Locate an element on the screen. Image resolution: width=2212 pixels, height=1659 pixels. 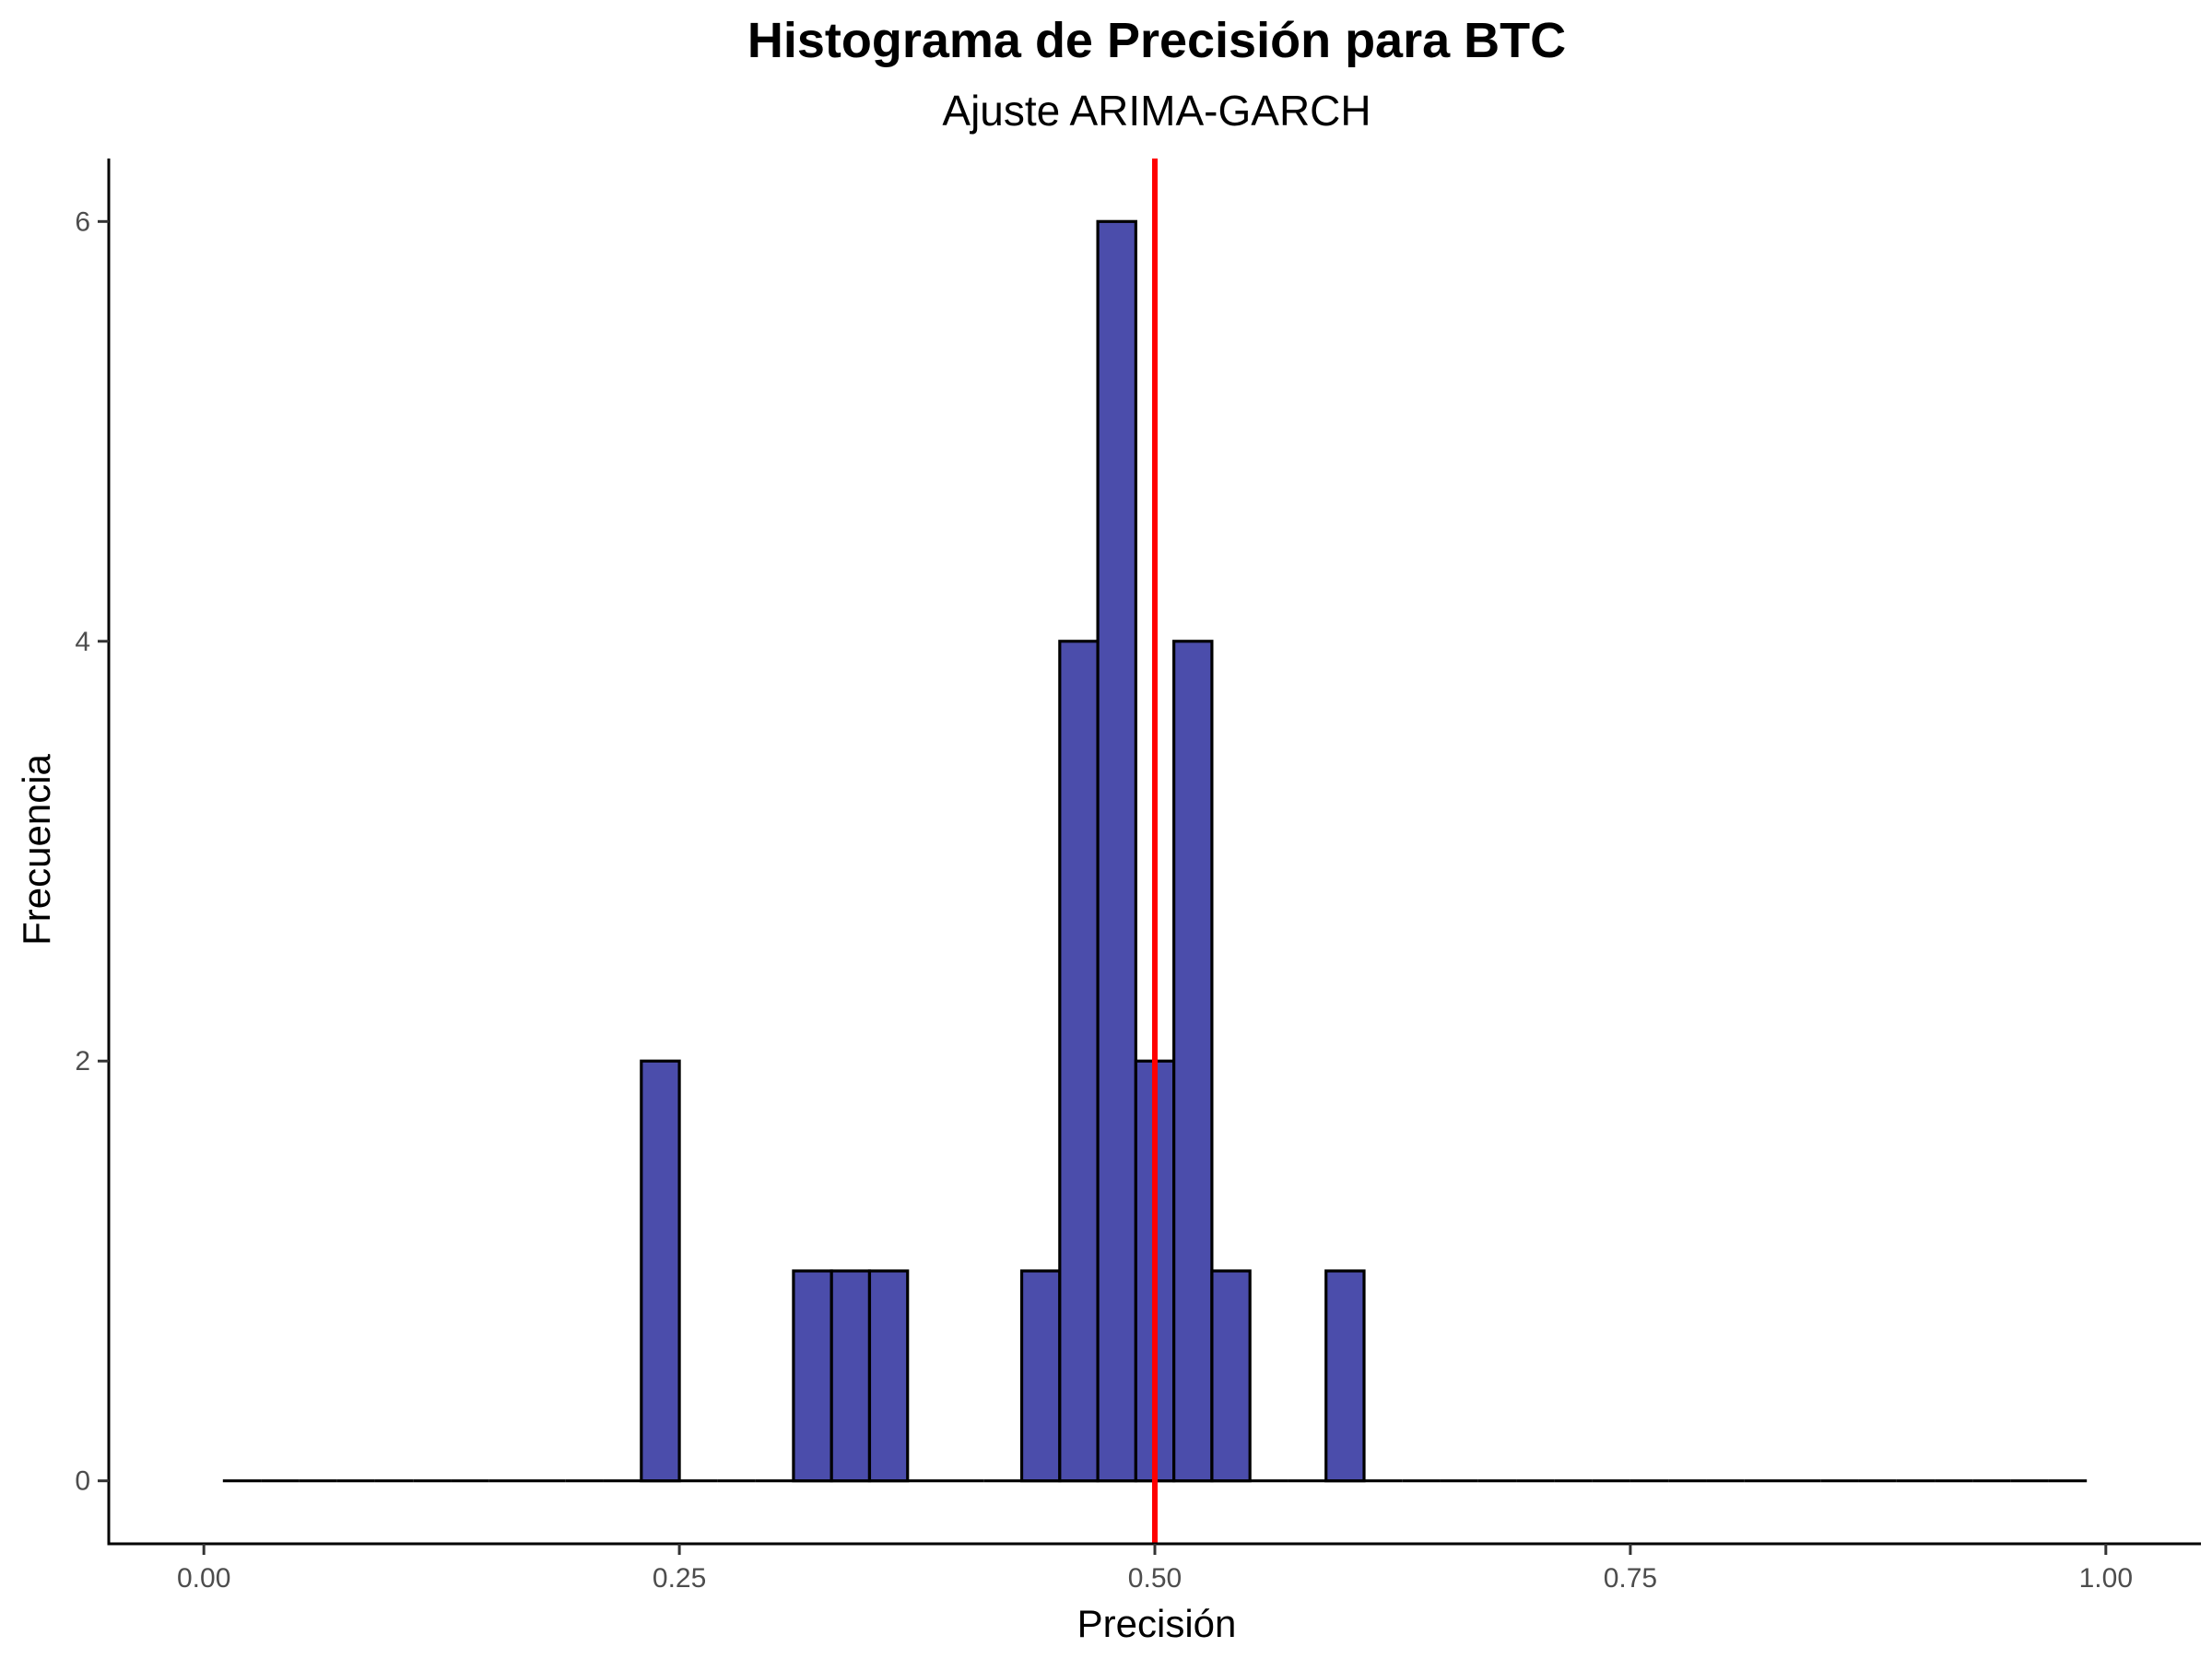
chart-subtitle: Ajuste ARIMA-GARCH is located at coordinates (1156, 111).